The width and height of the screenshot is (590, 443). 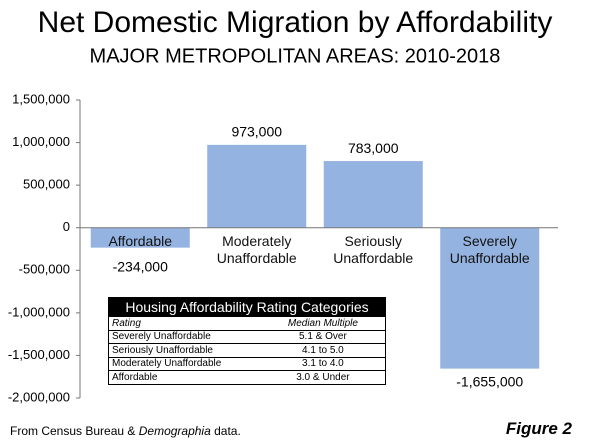 What do you see at coordinates (322, 350) in the screenshot?
I see `table-cell: 4.1 to 5.0` at bounding box center [322, 350].